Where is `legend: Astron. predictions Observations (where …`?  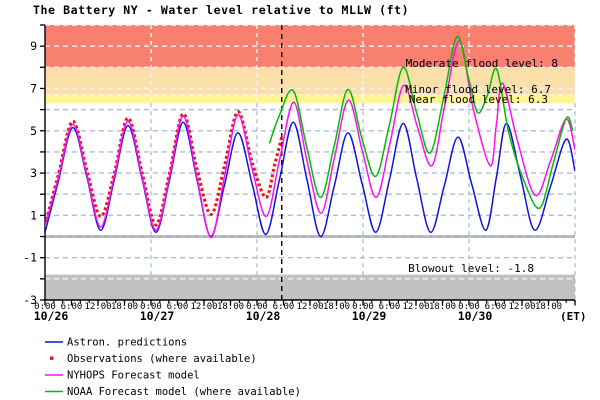
legend: Astron. predictions Observations (where … is located at coordinates (173, 367).